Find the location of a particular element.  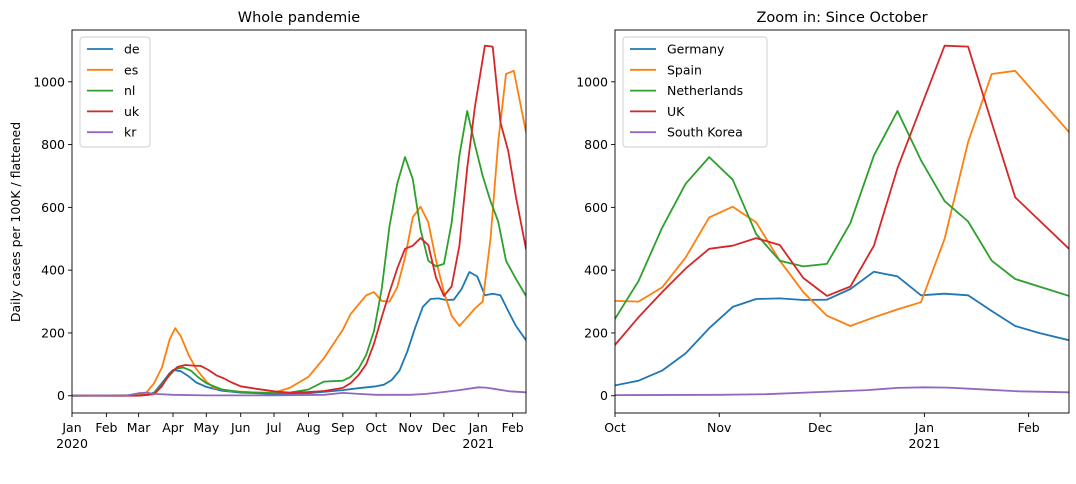

legend-label: kr is located at coordinates (130, 132).